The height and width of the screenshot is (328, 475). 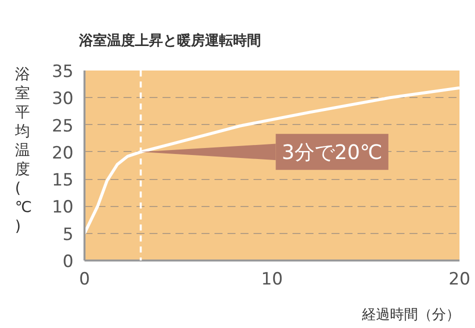 What do you see at coordinates (63, 180) in the screenshot?
I see `y-tick-label: 15` at bounding box center [63, 180].